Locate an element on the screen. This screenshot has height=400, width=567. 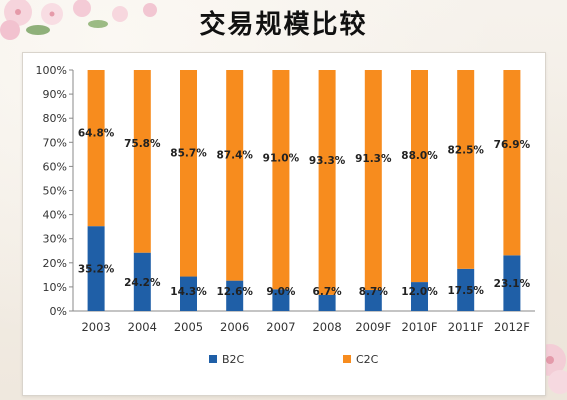
data-label-b2c: 35.2% is located at coordinates (96, 270).